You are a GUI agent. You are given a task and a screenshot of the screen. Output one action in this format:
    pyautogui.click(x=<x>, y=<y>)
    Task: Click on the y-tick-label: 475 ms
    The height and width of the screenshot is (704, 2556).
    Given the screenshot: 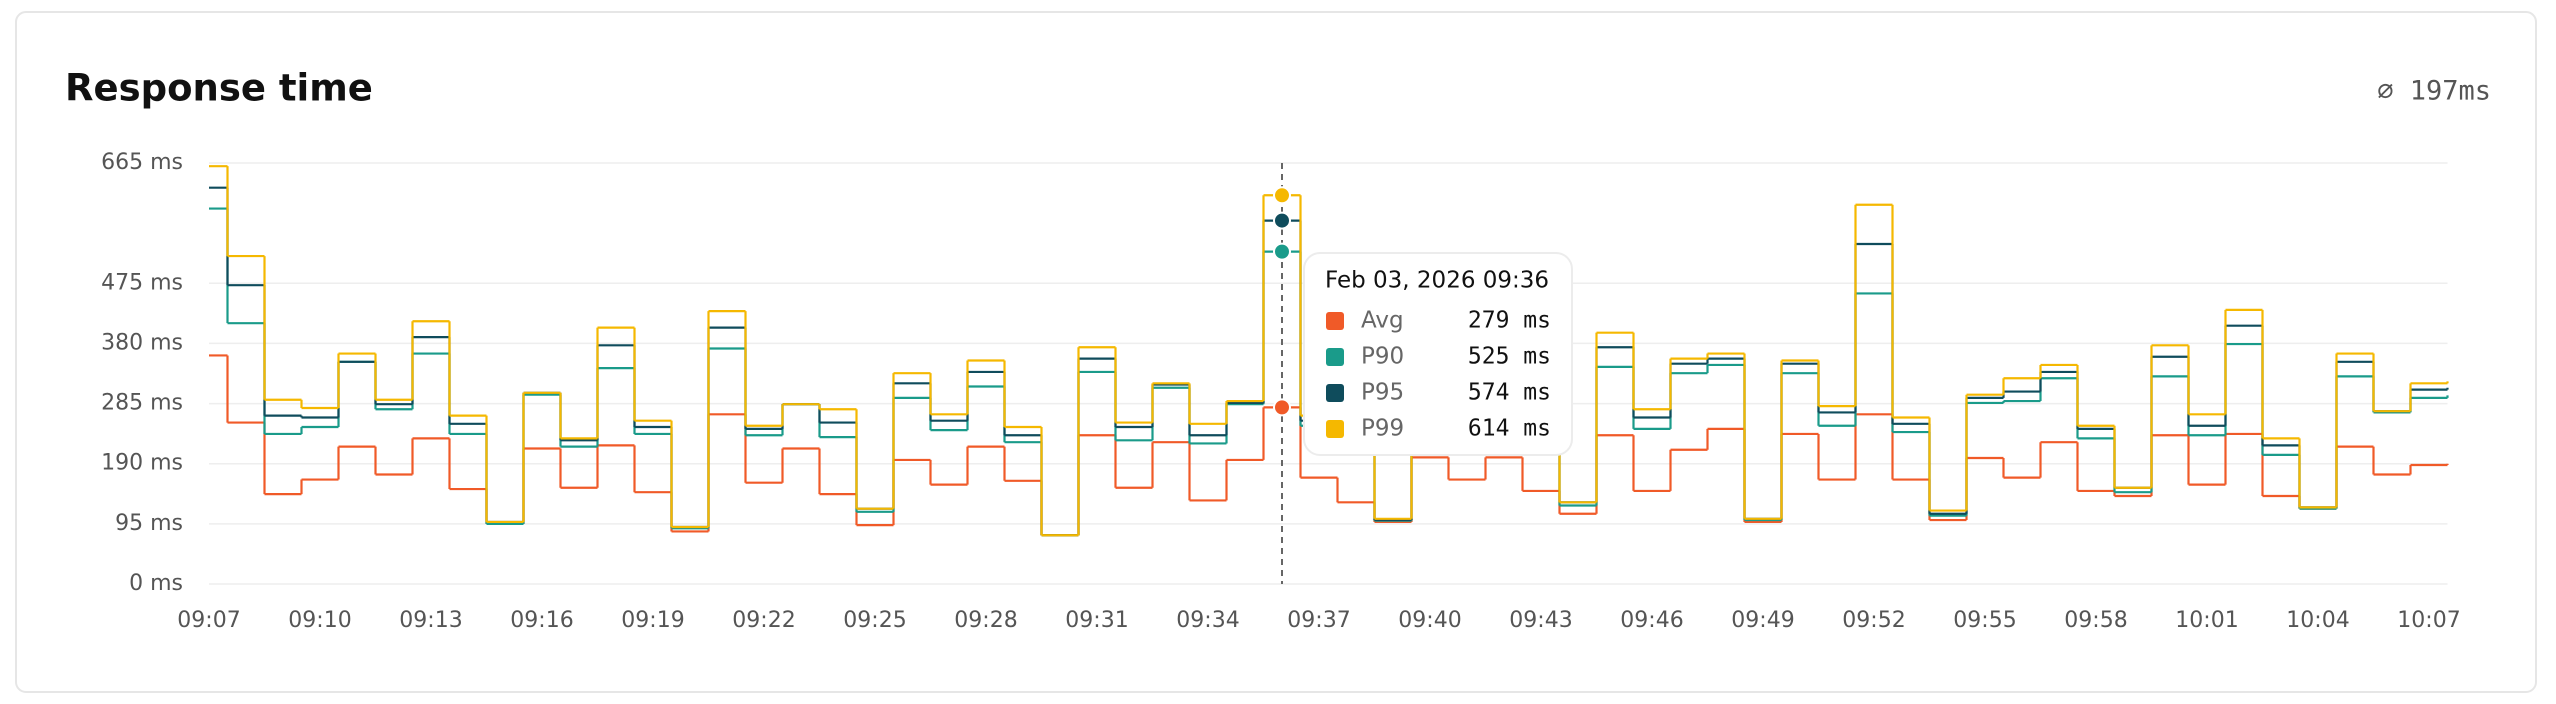 What is the action you would take?
    pyautogui.click(x=142, y=282)
    